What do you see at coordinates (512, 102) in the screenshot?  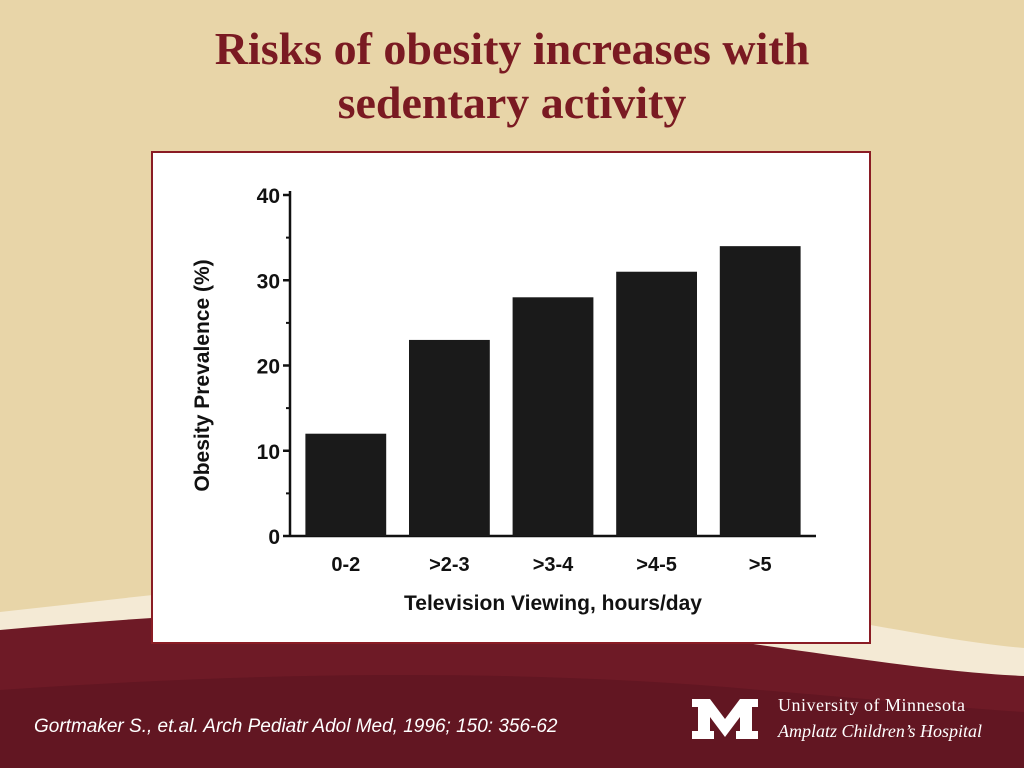 I see `title-line-2: sedentary activity` at bounding box center [512, 102].